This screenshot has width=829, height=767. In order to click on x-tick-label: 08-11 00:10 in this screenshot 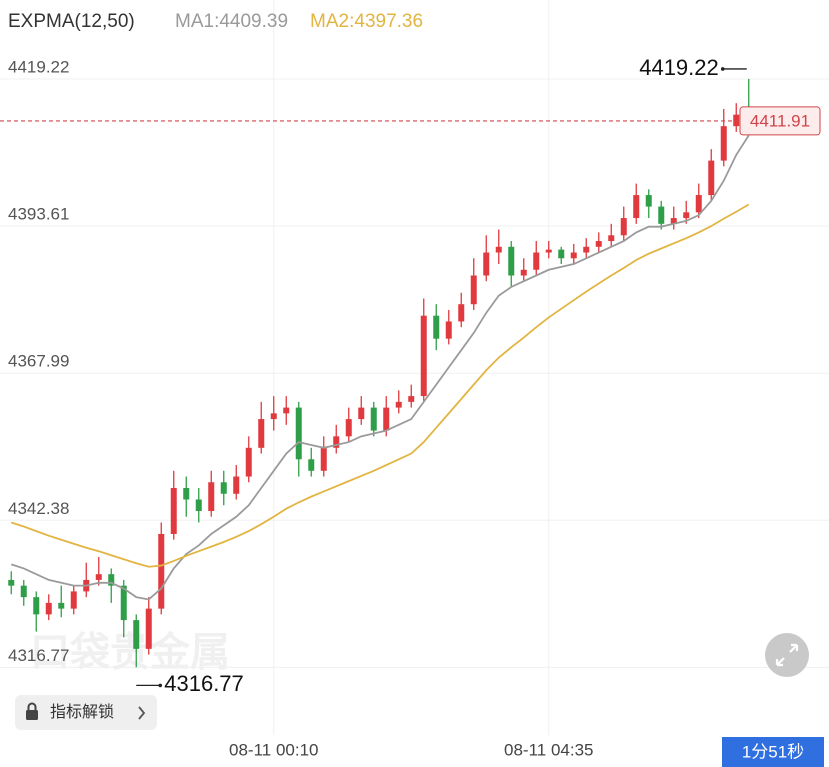, I will do `click(273, 749)`.